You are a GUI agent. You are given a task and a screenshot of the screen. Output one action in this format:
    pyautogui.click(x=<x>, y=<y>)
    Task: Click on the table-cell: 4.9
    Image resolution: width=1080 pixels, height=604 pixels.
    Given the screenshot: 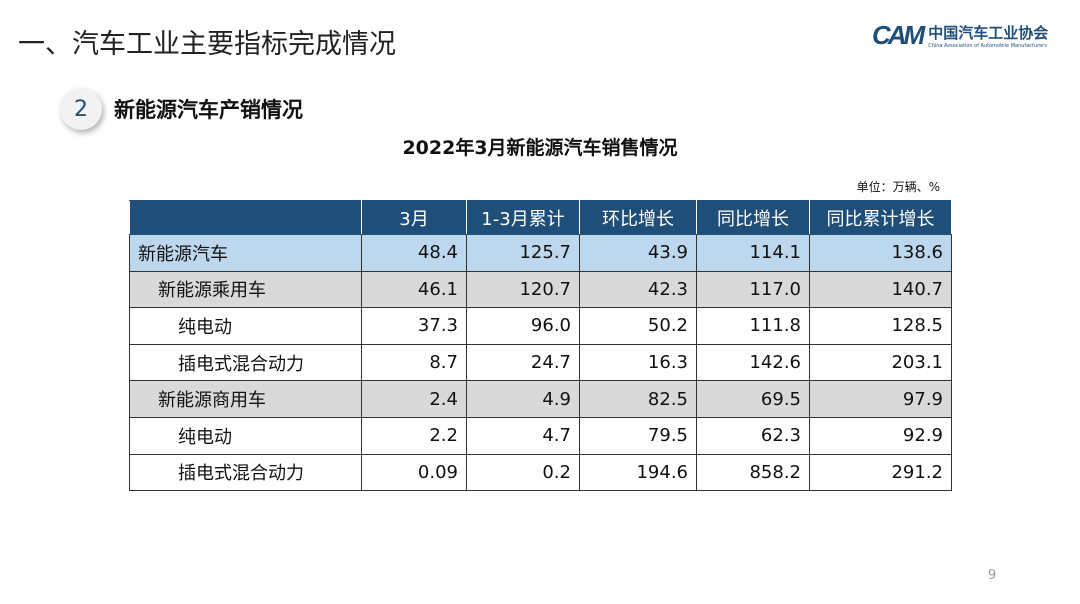 What is the action you would take?
    pyautogui.click(x=523, y=399)
    